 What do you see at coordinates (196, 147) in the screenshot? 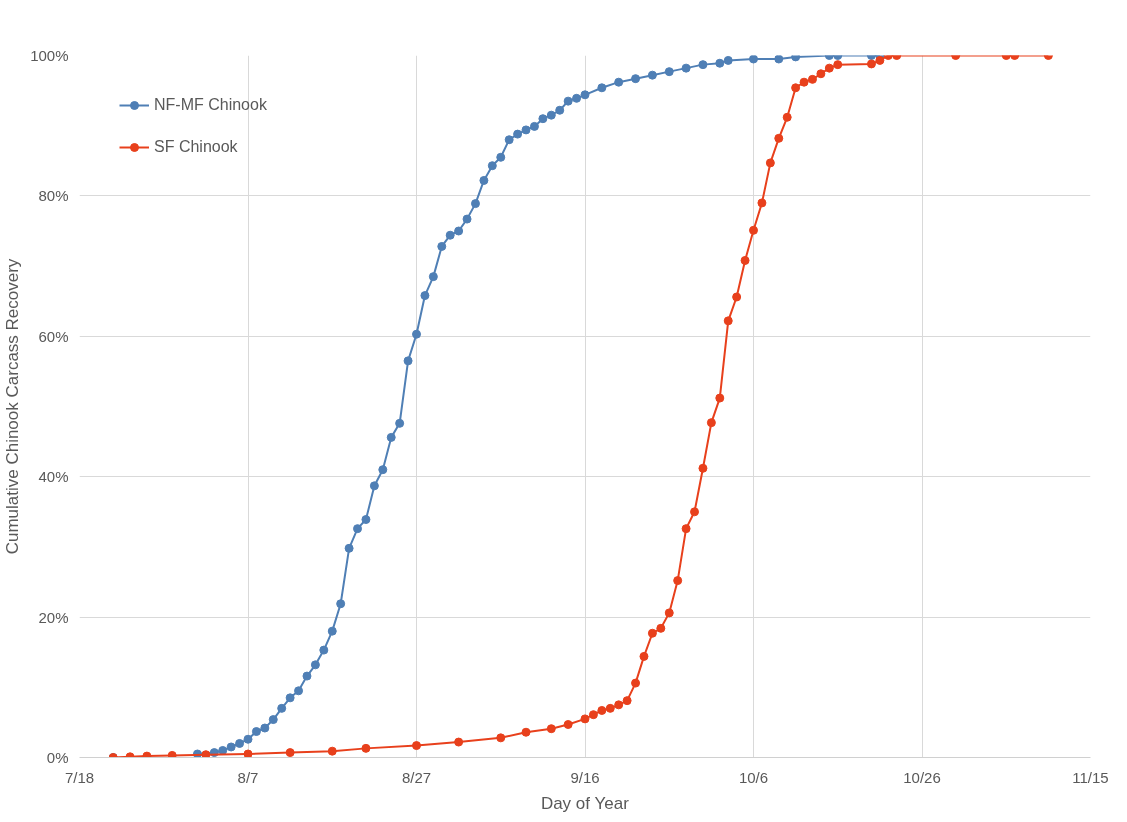
I see `legend-label: SF Chinook` at bounding box center [196, 147].